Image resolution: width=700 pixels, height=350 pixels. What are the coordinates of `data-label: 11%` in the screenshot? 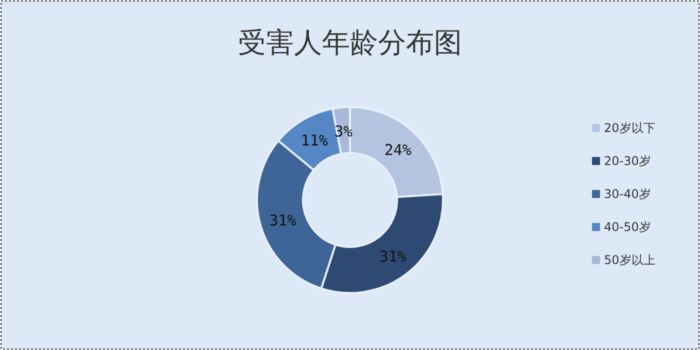 It's located at (314, 141).